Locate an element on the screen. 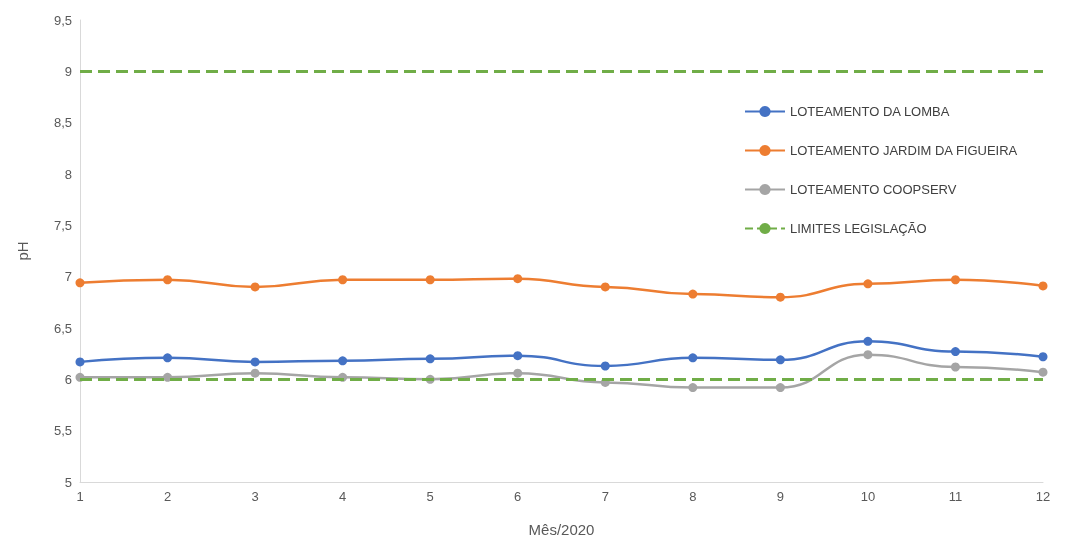  y-tick-label: 8 is located at coordinates (68, 174).